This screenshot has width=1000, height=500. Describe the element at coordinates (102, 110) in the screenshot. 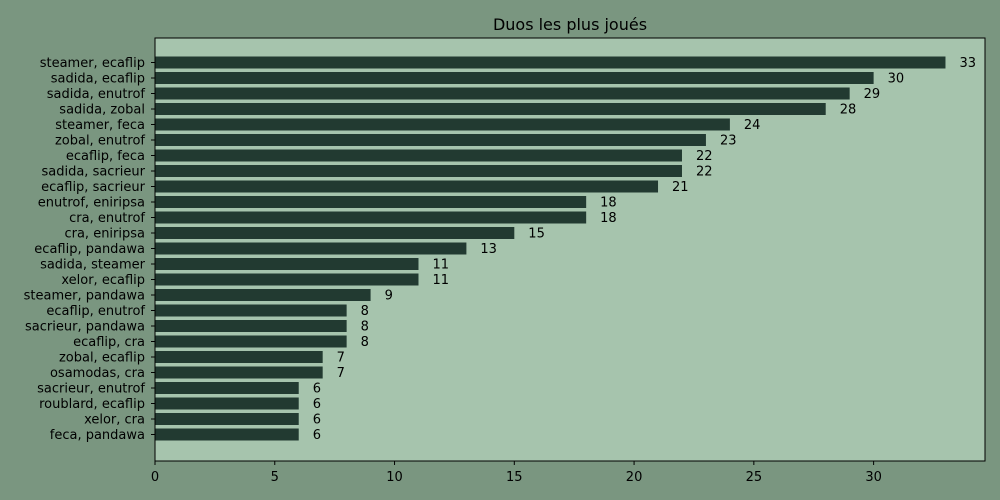

I see `y-tick-label: sadida, zobal` at that location.